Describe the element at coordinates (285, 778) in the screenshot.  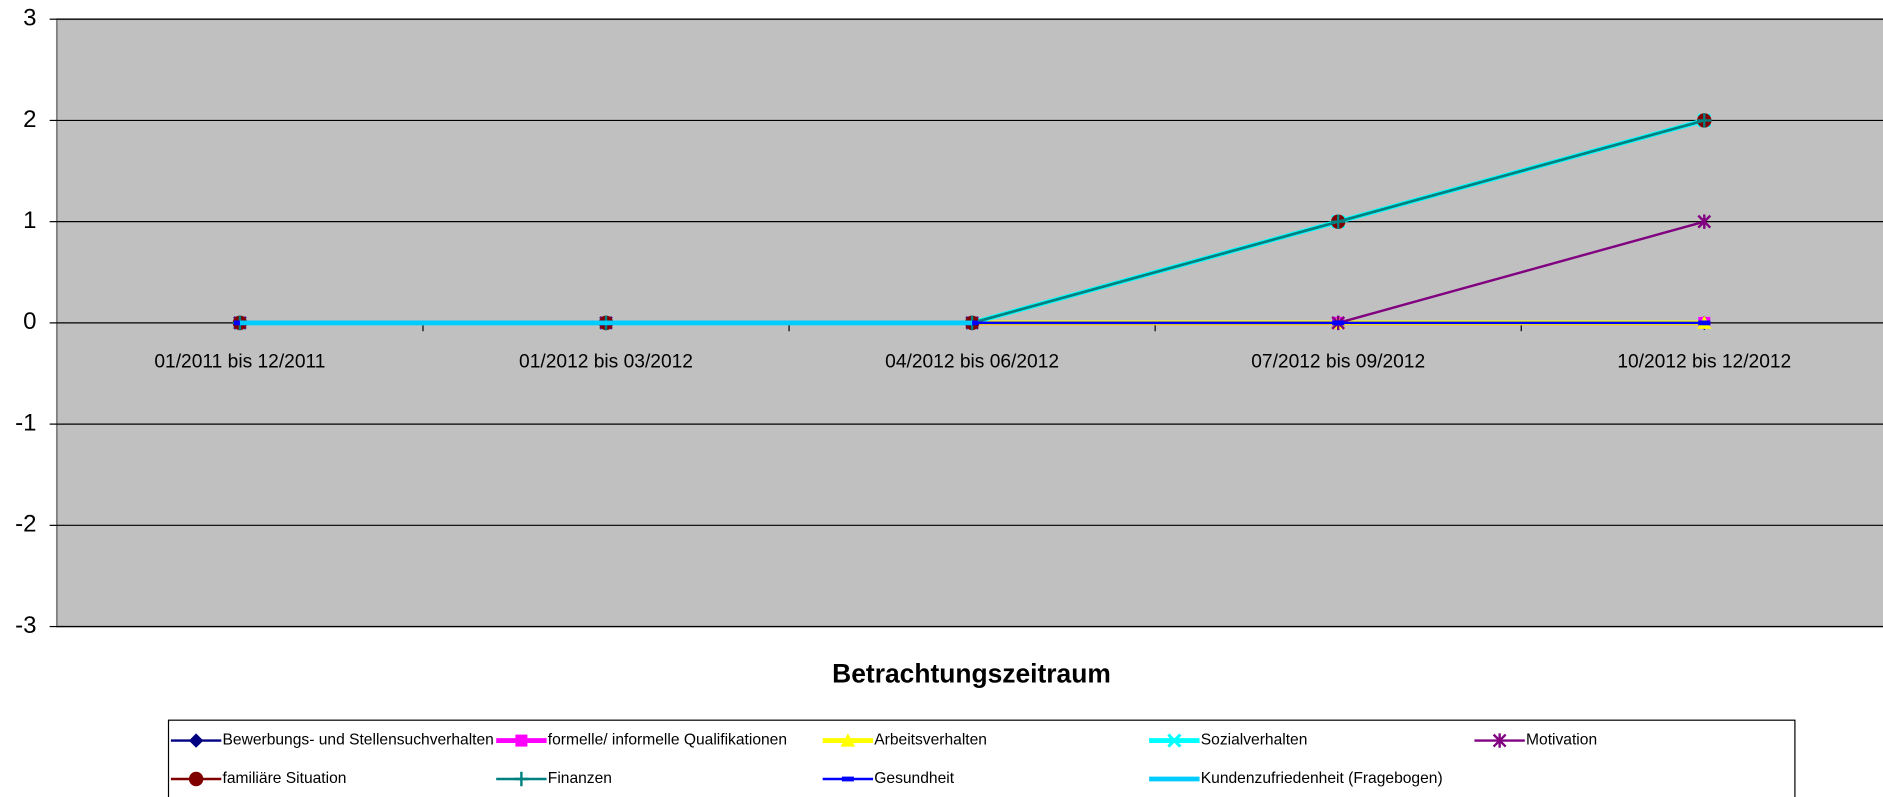
I see `legend-label: familiäre Situation` at that location.